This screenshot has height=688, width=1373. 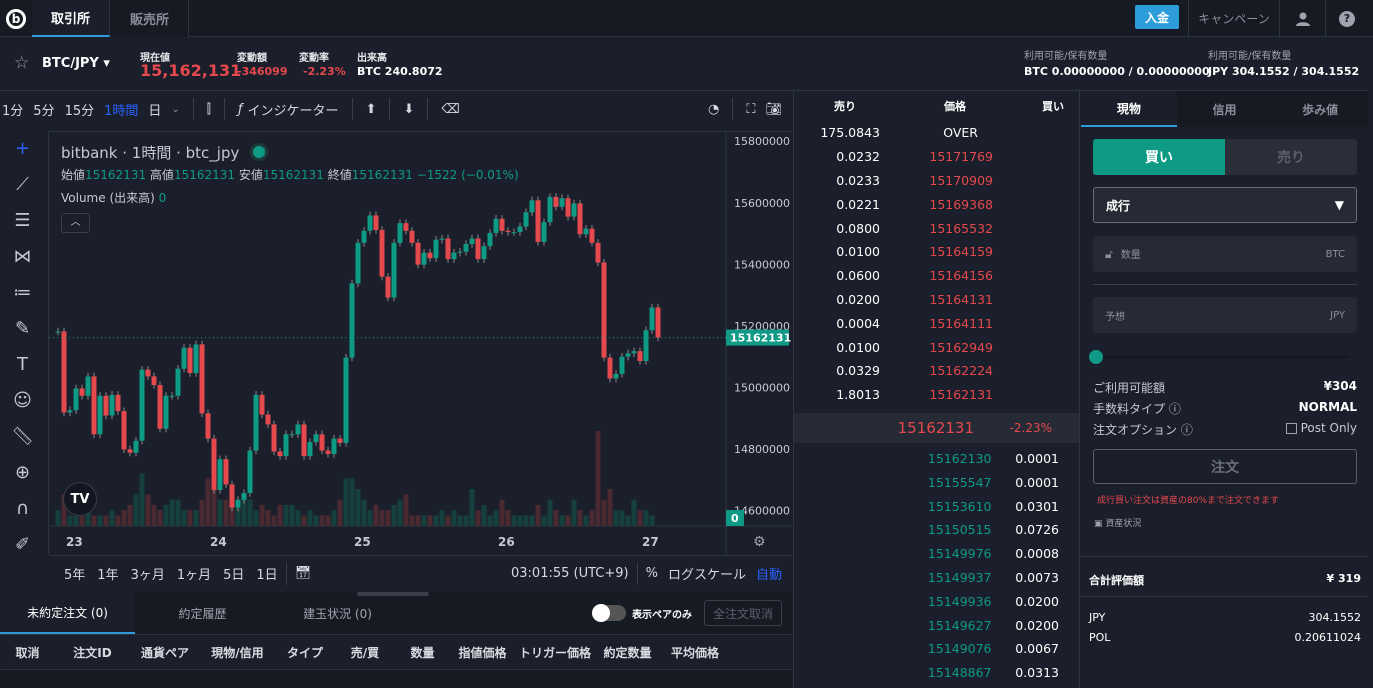 I want to click on trendline-icon: ⟋, so click(x=22, y=184).